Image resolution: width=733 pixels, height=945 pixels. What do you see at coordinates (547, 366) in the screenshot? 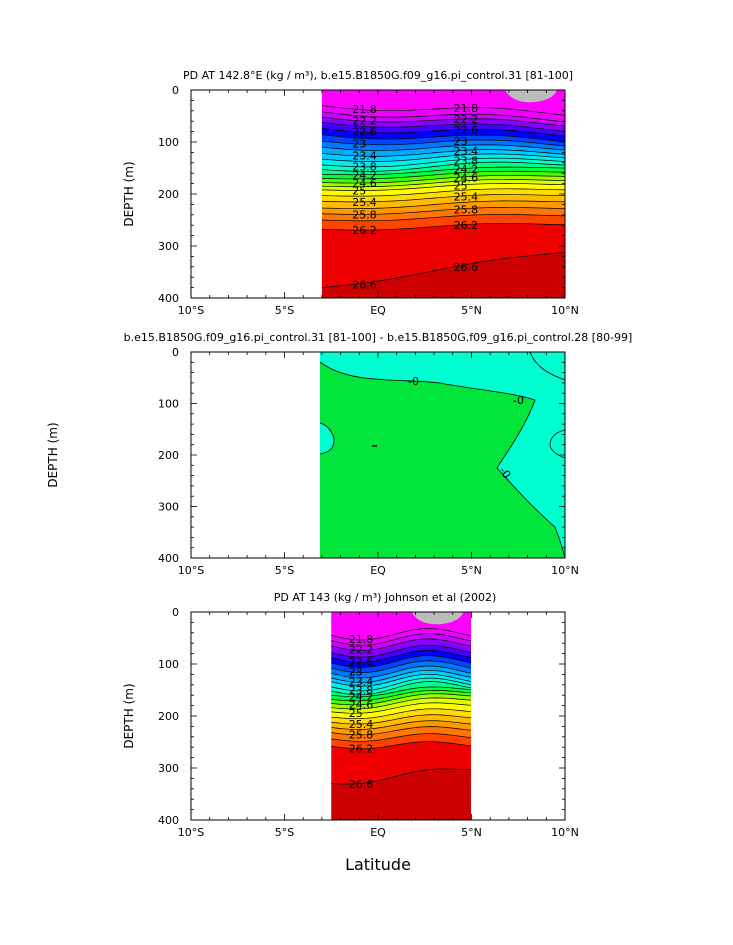
I see `panel2-zero-line-topright` at bounding box center [547, 366].